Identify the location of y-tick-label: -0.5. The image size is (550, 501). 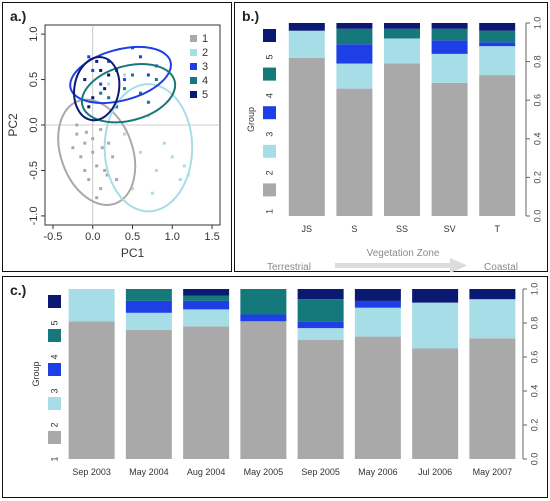
(34, 170).